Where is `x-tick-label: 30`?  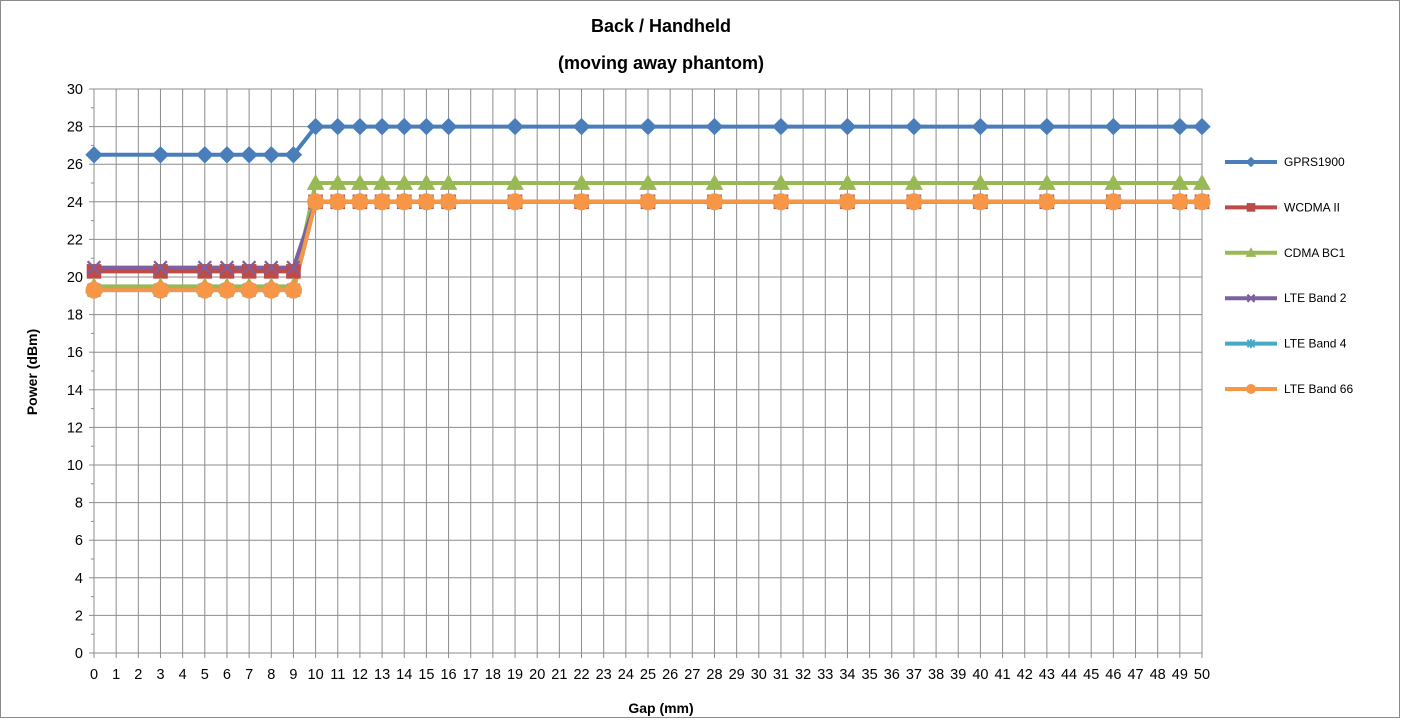
x-tick-label: 30 is located at coordinates (759, 675).